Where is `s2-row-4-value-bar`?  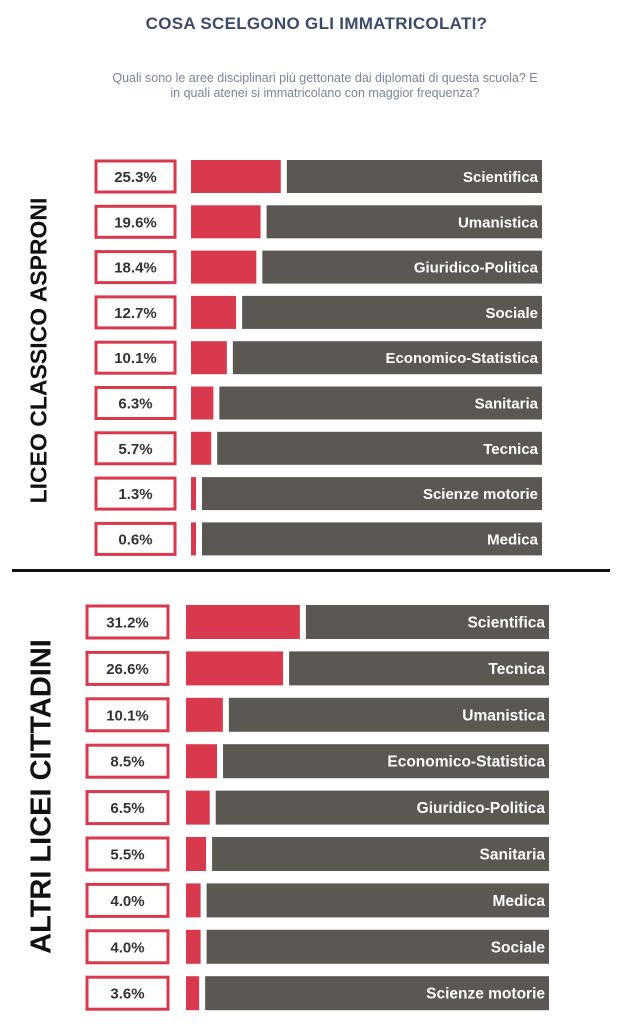 s2-row-4-value-bar is located at coordinates (202, 761).